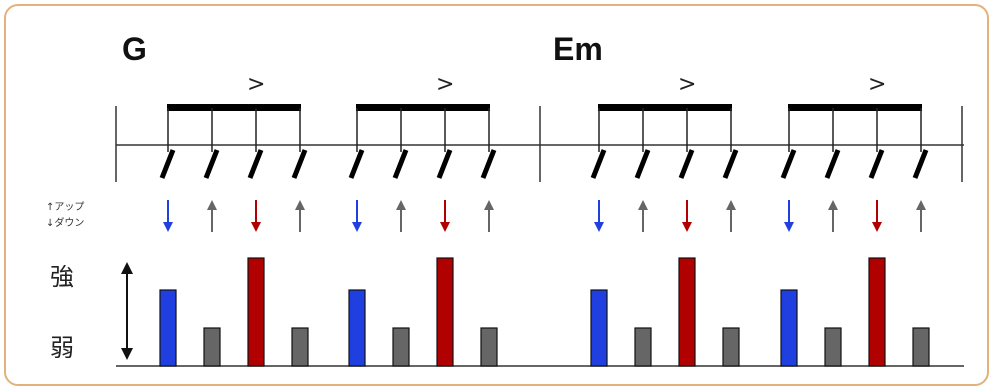 This screenshot has height=392, width=995. I want to click on chord-label-em: Em, so click(578, 49).